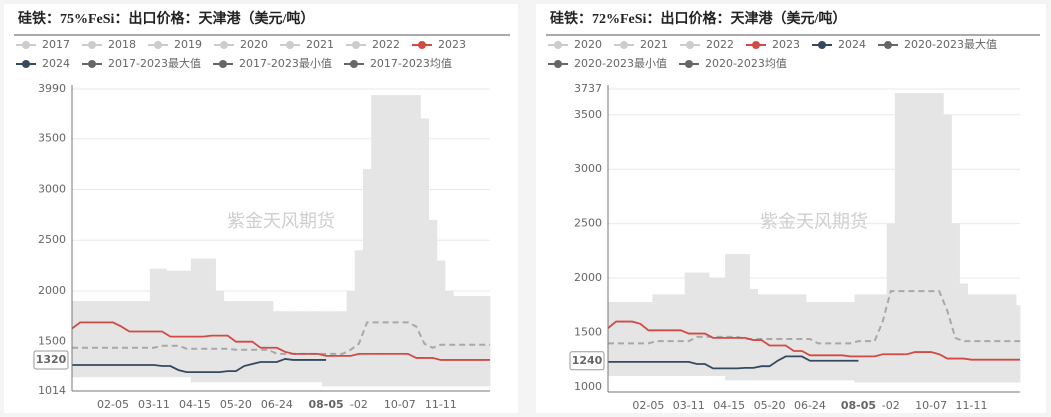  Describe the element at coordinates (236, 404) in the screenshot. I see `x-tick-label: 05-20` at that location.